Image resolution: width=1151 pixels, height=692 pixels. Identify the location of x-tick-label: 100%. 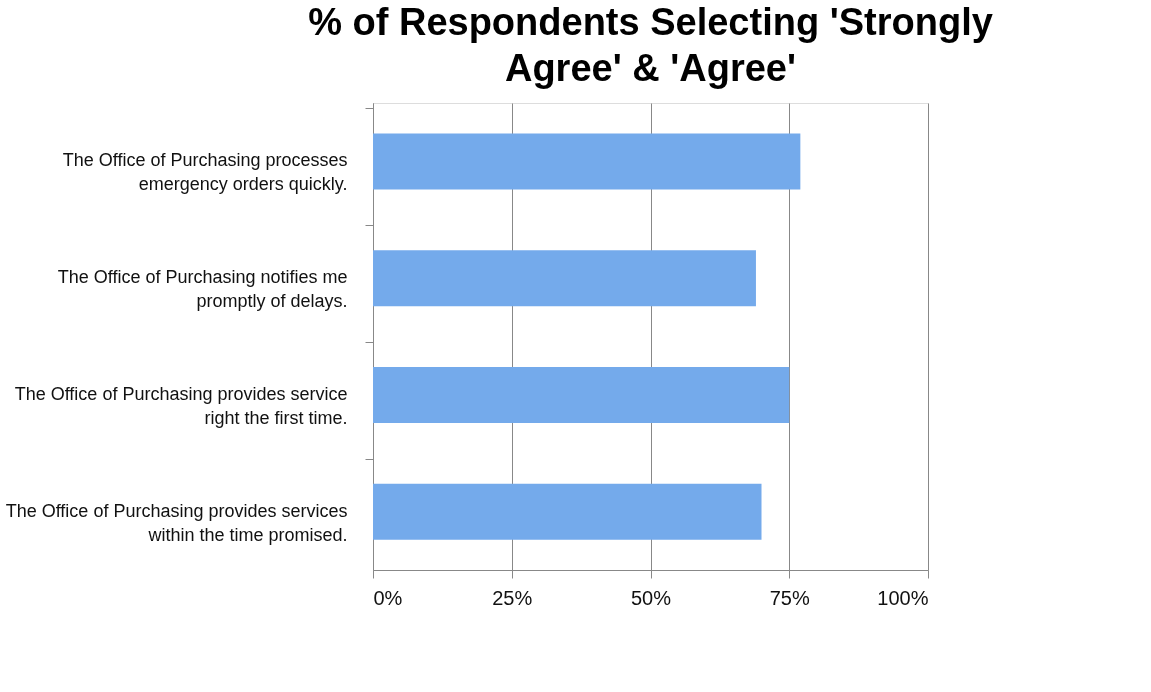
(903, 597).